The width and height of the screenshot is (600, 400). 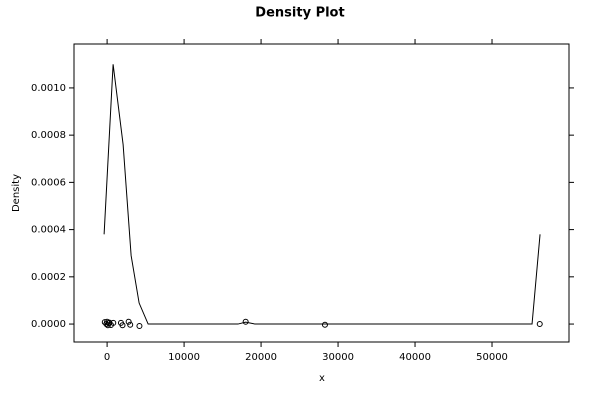 I want to click on x-tick-label: 20000, so click(x=261, y=357).